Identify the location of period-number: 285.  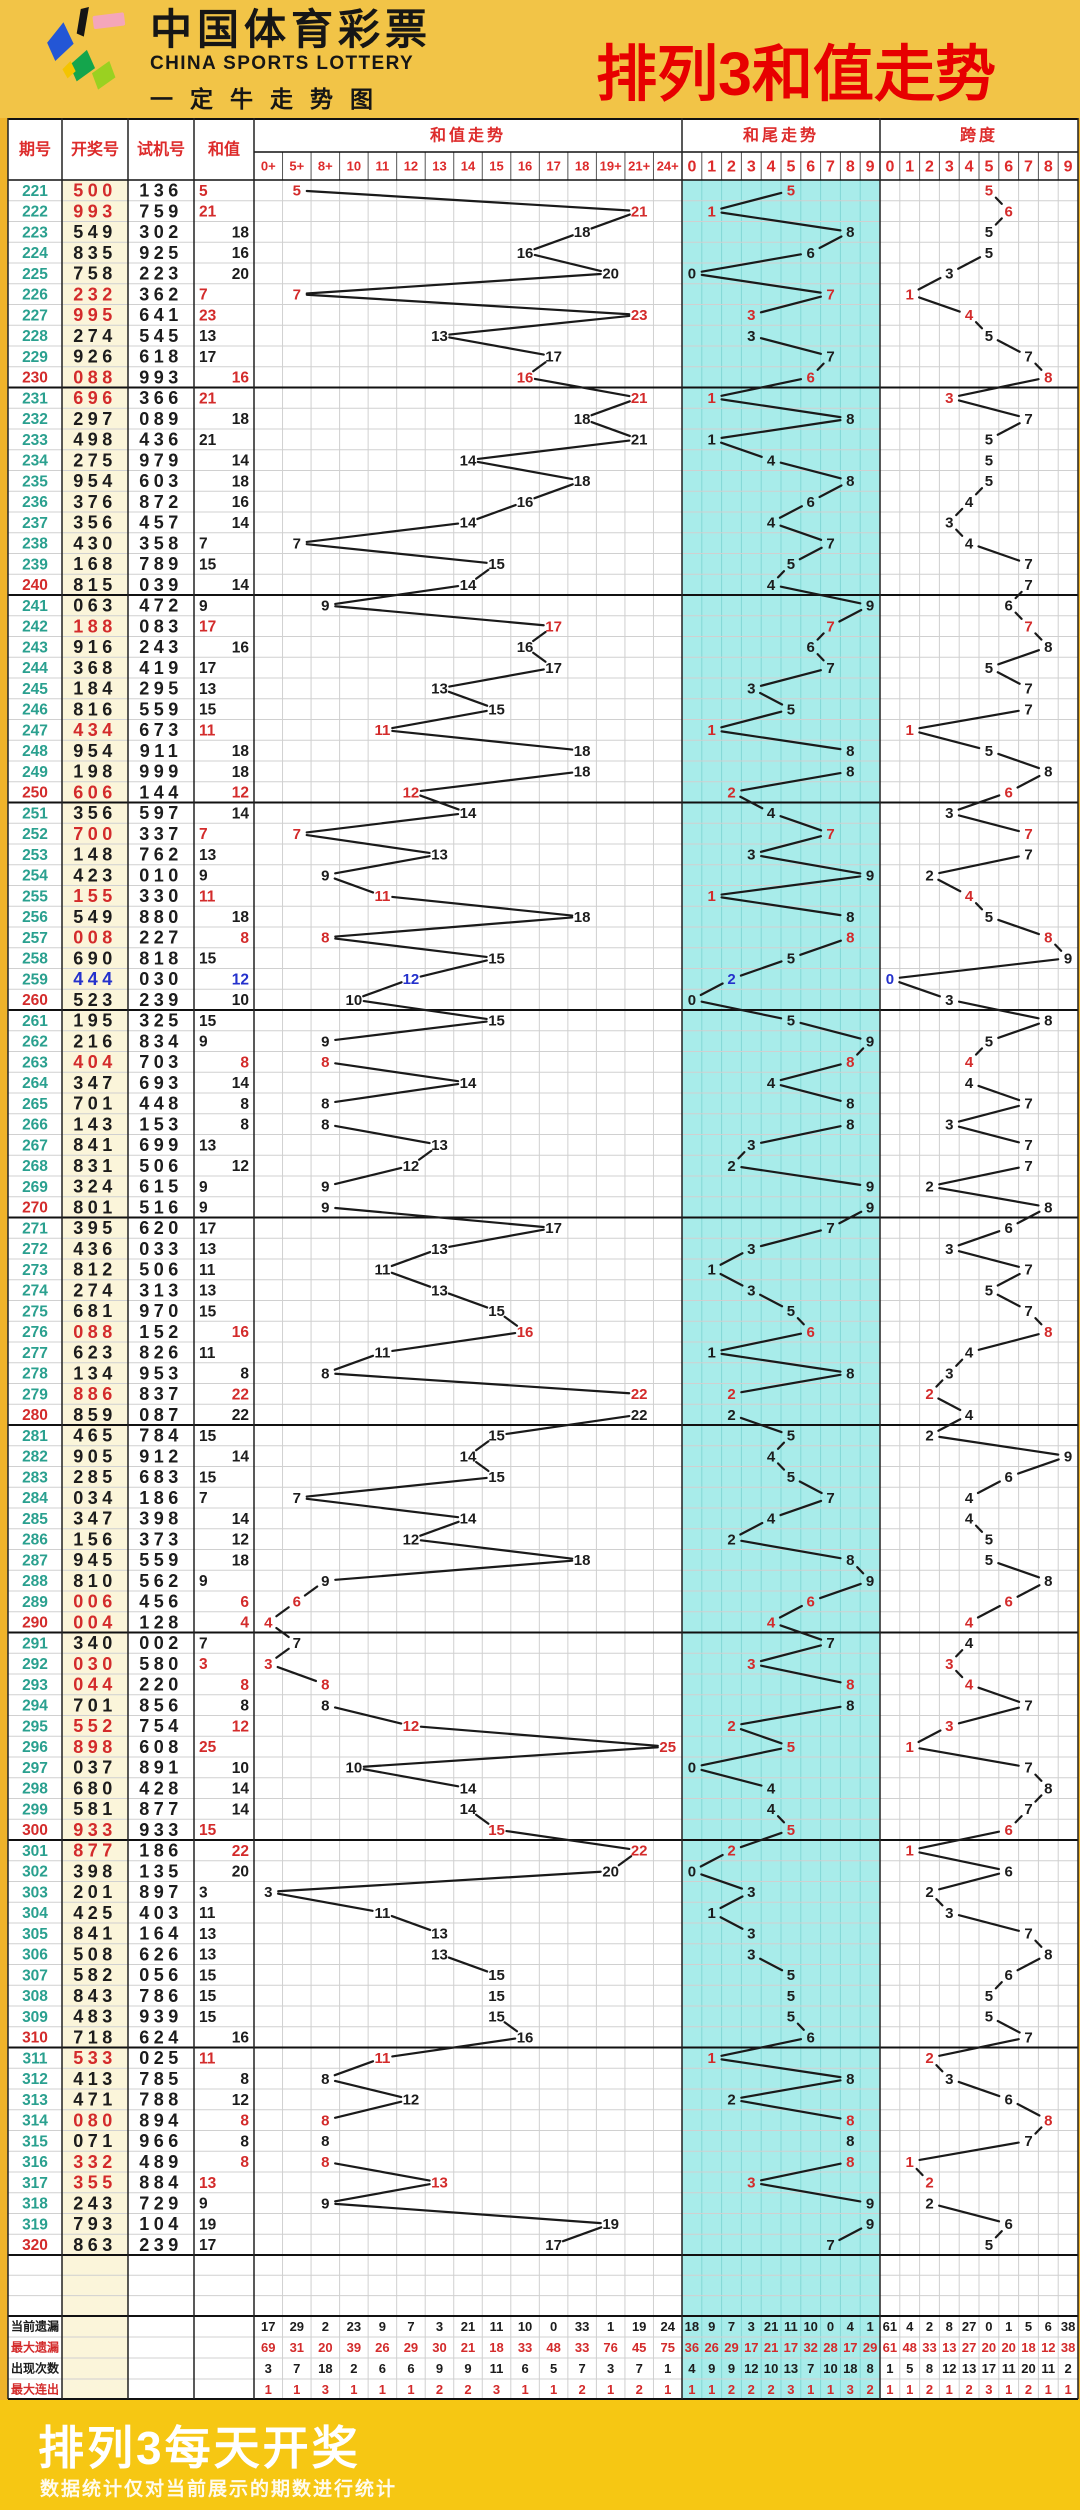
(35, 1519).